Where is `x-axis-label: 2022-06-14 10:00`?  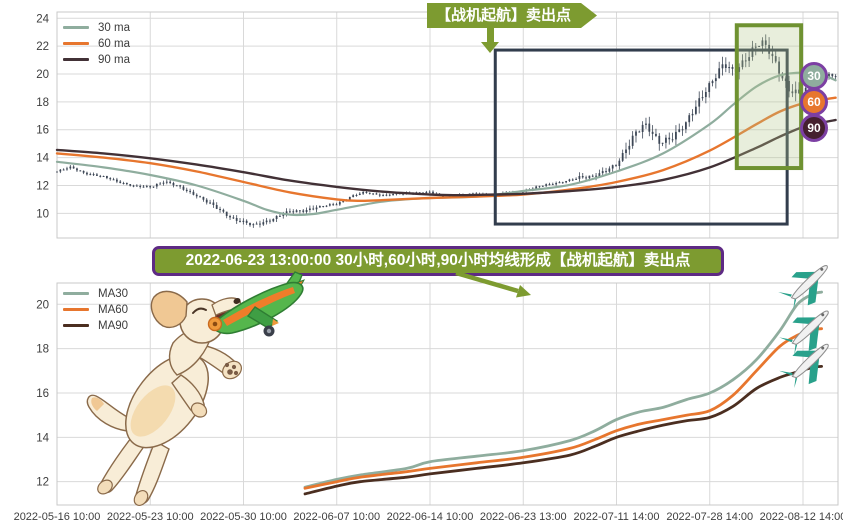 x-axis-label: 2022-06-14 10:00 is located at coordinates (430, 517).